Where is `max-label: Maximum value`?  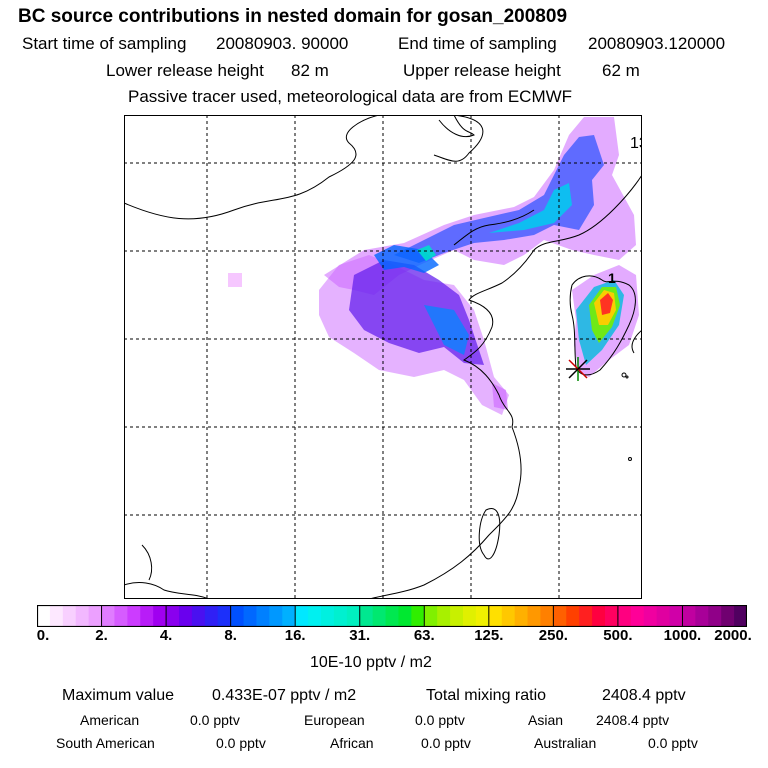 max-label: Maximum value is located at coordinates (118, 695).